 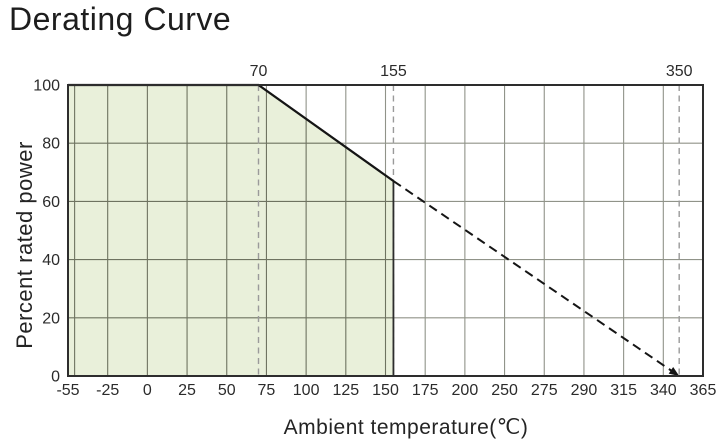 What do you see at coordinates (663, 390) in the screenshot?
I see `x-tick-label: 340` at bounding box center [663, 390].